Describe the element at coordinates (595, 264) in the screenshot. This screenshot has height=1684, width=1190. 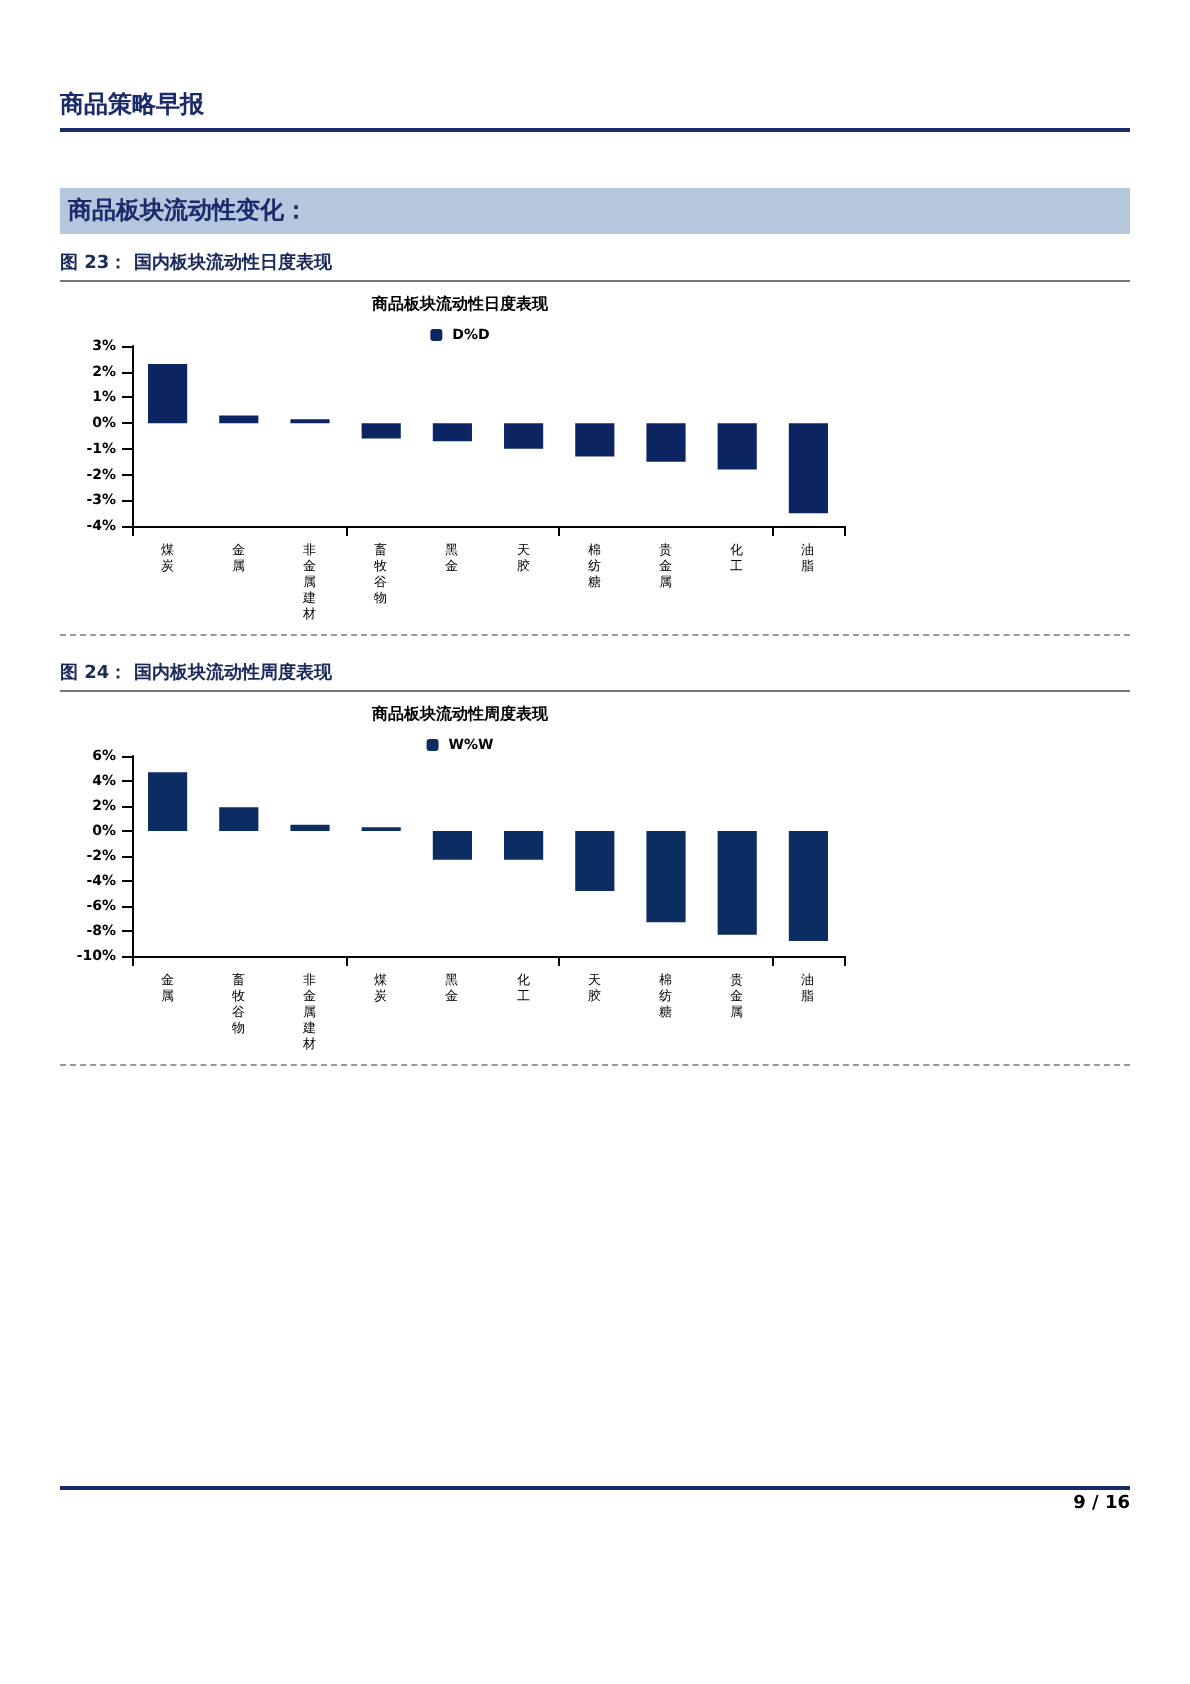
I see `chart-subtitle: 图 23： 国内板块流动性日度表现` at that location.